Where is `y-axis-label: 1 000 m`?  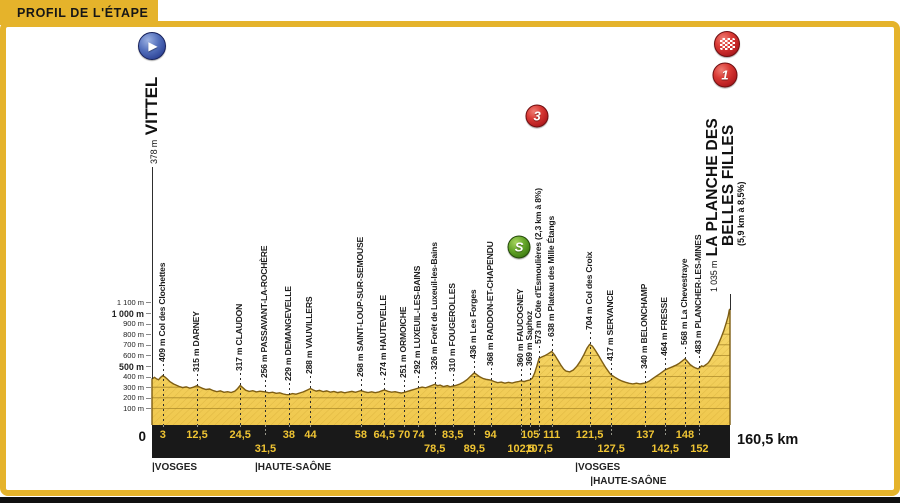 y-axis-label: 1 000 m is located at coordinates (127, 313).